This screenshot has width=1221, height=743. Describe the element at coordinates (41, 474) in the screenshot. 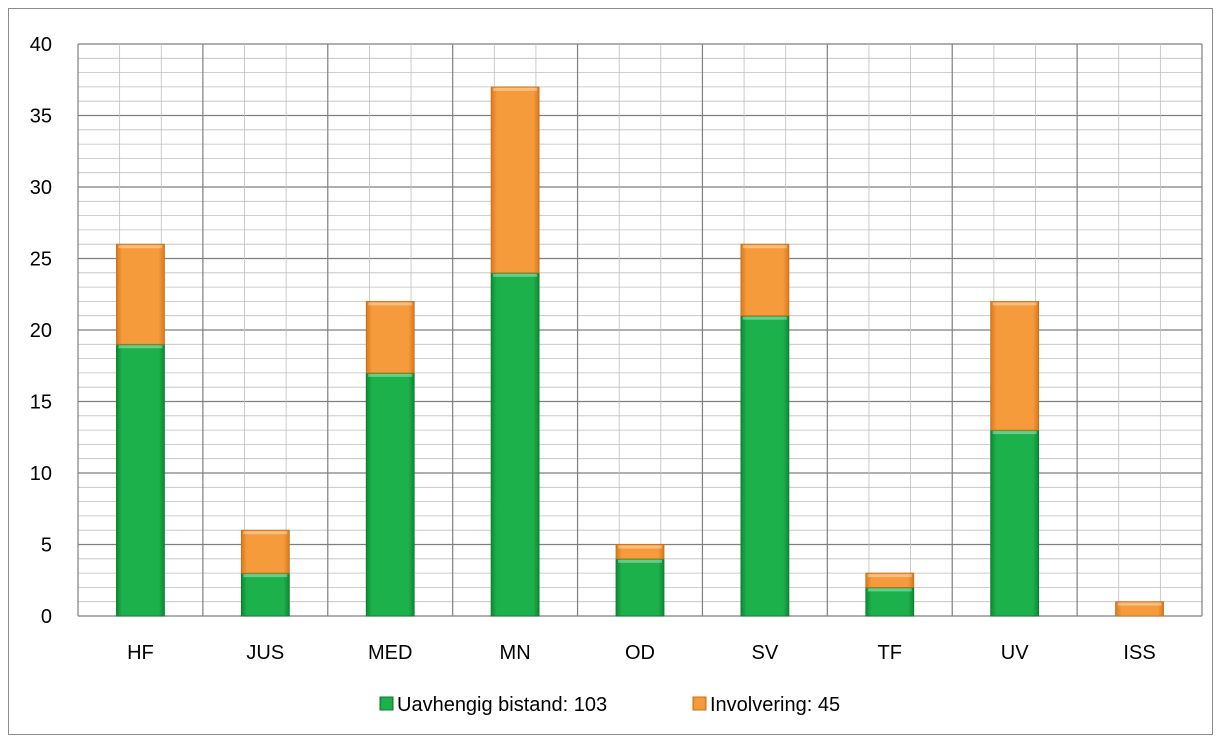

I see `y-tick-label: 10` at that location.